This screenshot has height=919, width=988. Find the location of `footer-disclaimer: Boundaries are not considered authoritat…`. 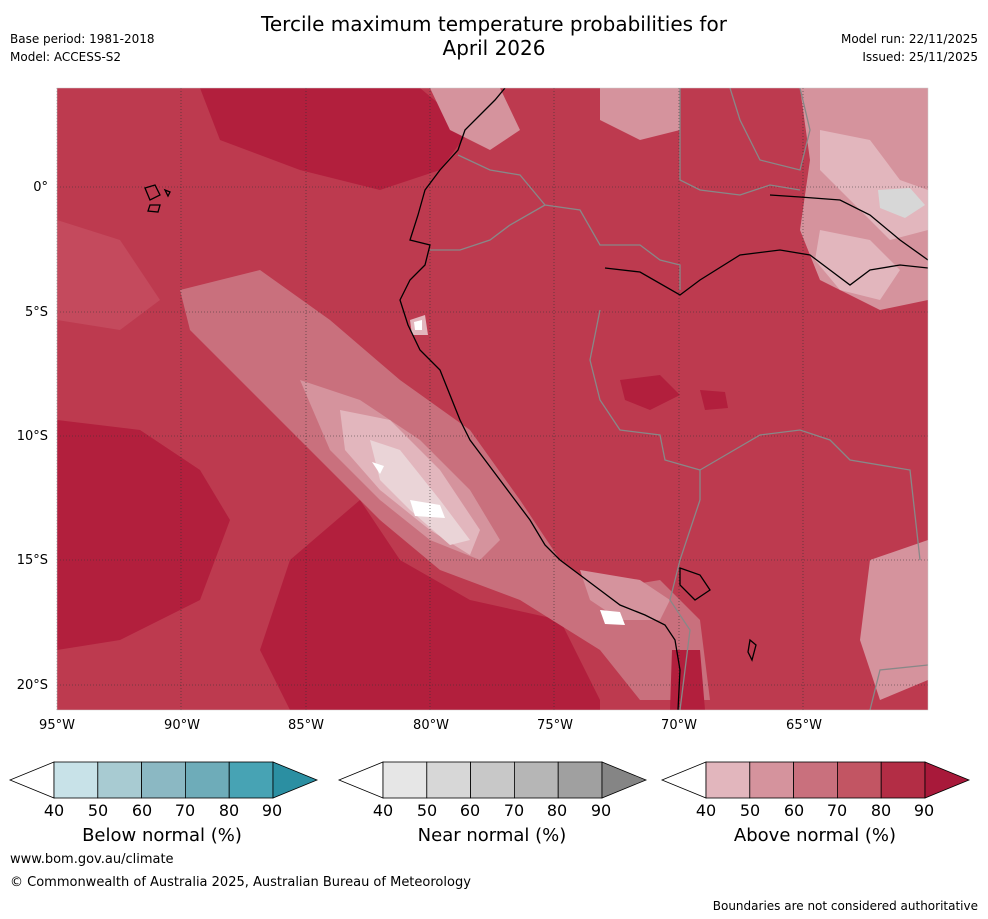

footer-disclaimer: Boundaries are not considered authoritat… is located at coordinates (845, 906).